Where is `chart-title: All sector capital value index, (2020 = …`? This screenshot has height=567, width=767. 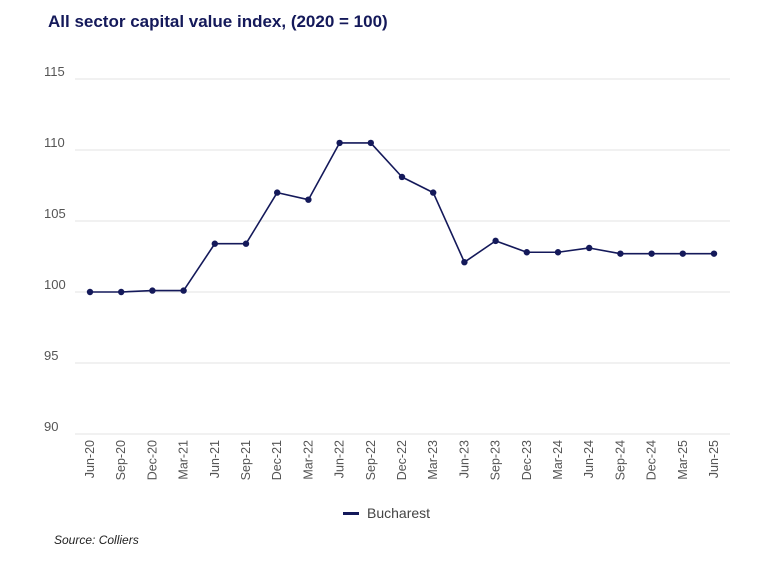
chart-title: All sector capital value index, (2020 = … is located at coordinates (218, 21).